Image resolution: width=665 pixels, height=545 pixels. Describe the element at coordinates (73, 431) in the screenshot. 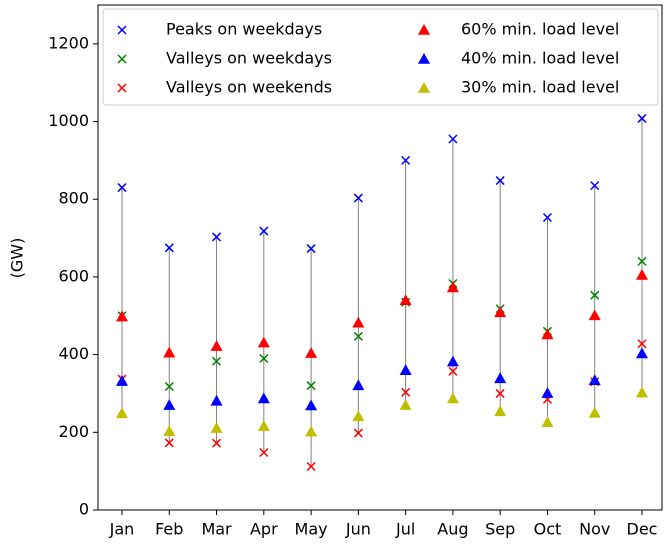

I see `y-tick-label: 200` at that location.